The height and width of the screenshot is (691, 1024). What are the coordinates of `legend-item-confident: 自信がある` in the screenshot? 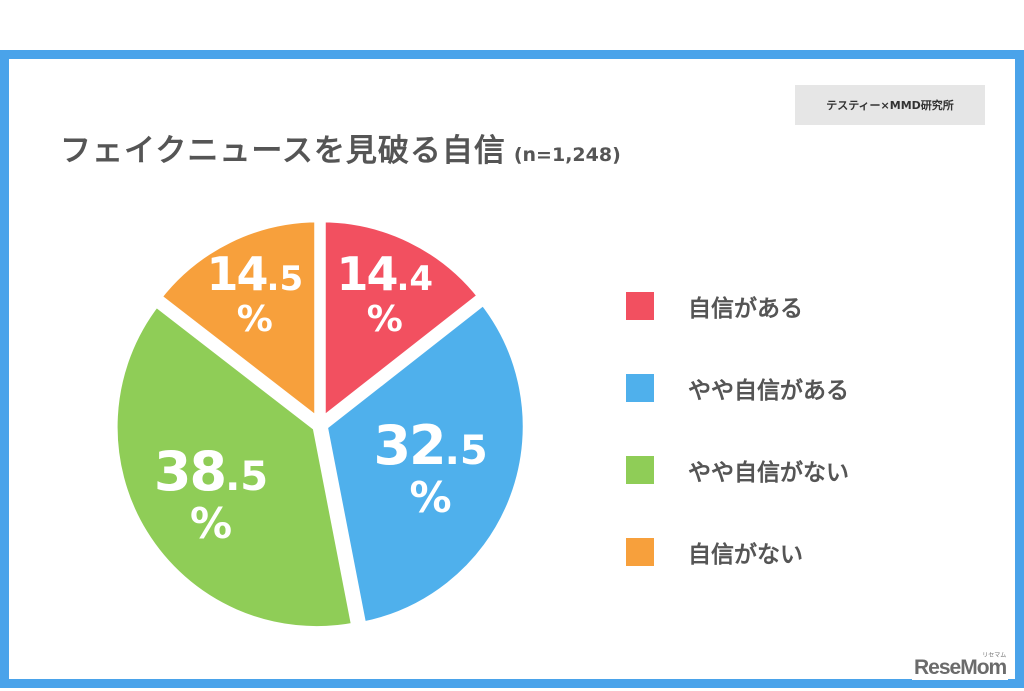 It's located at (737, 306).